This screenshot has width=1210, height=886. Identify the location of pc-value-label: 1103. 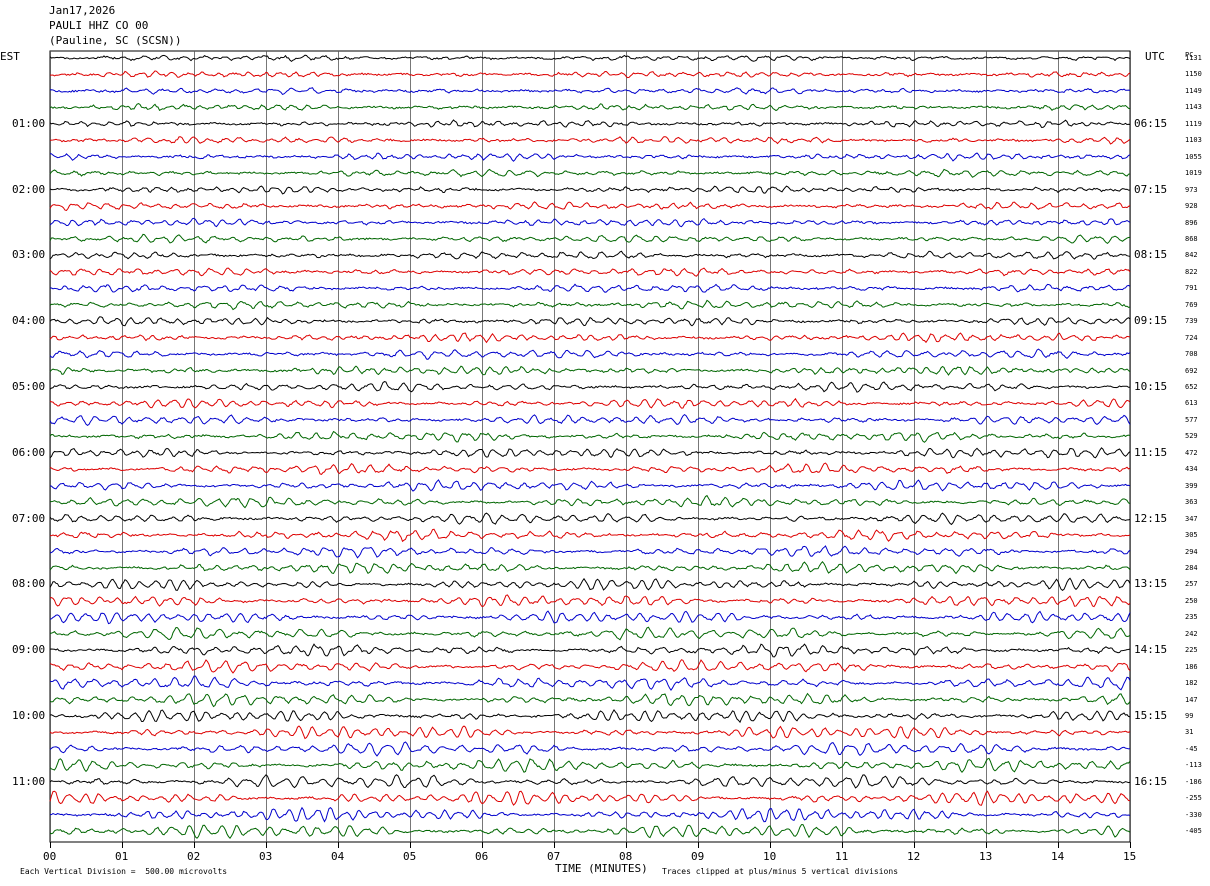
(1193, 140).